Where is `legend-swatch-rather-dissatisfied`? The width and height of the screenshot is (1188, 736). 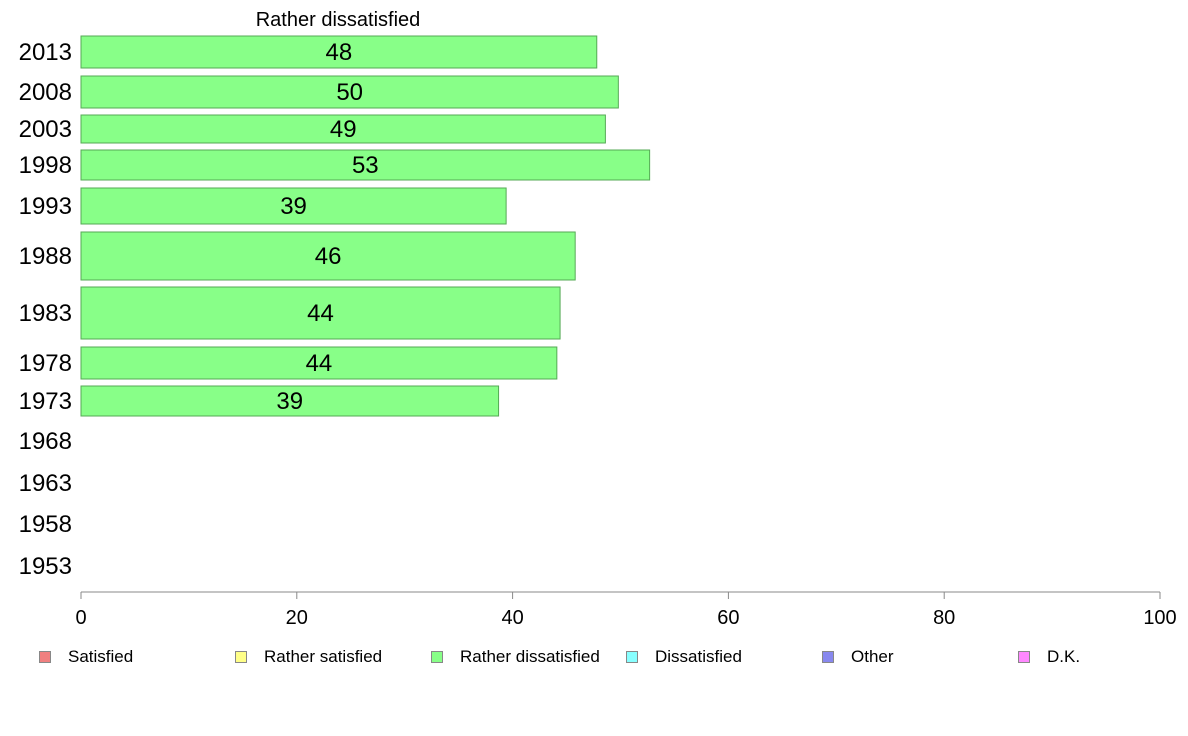 legend-swatch-rather-dissatisfied is located at coordinates (437, 657).